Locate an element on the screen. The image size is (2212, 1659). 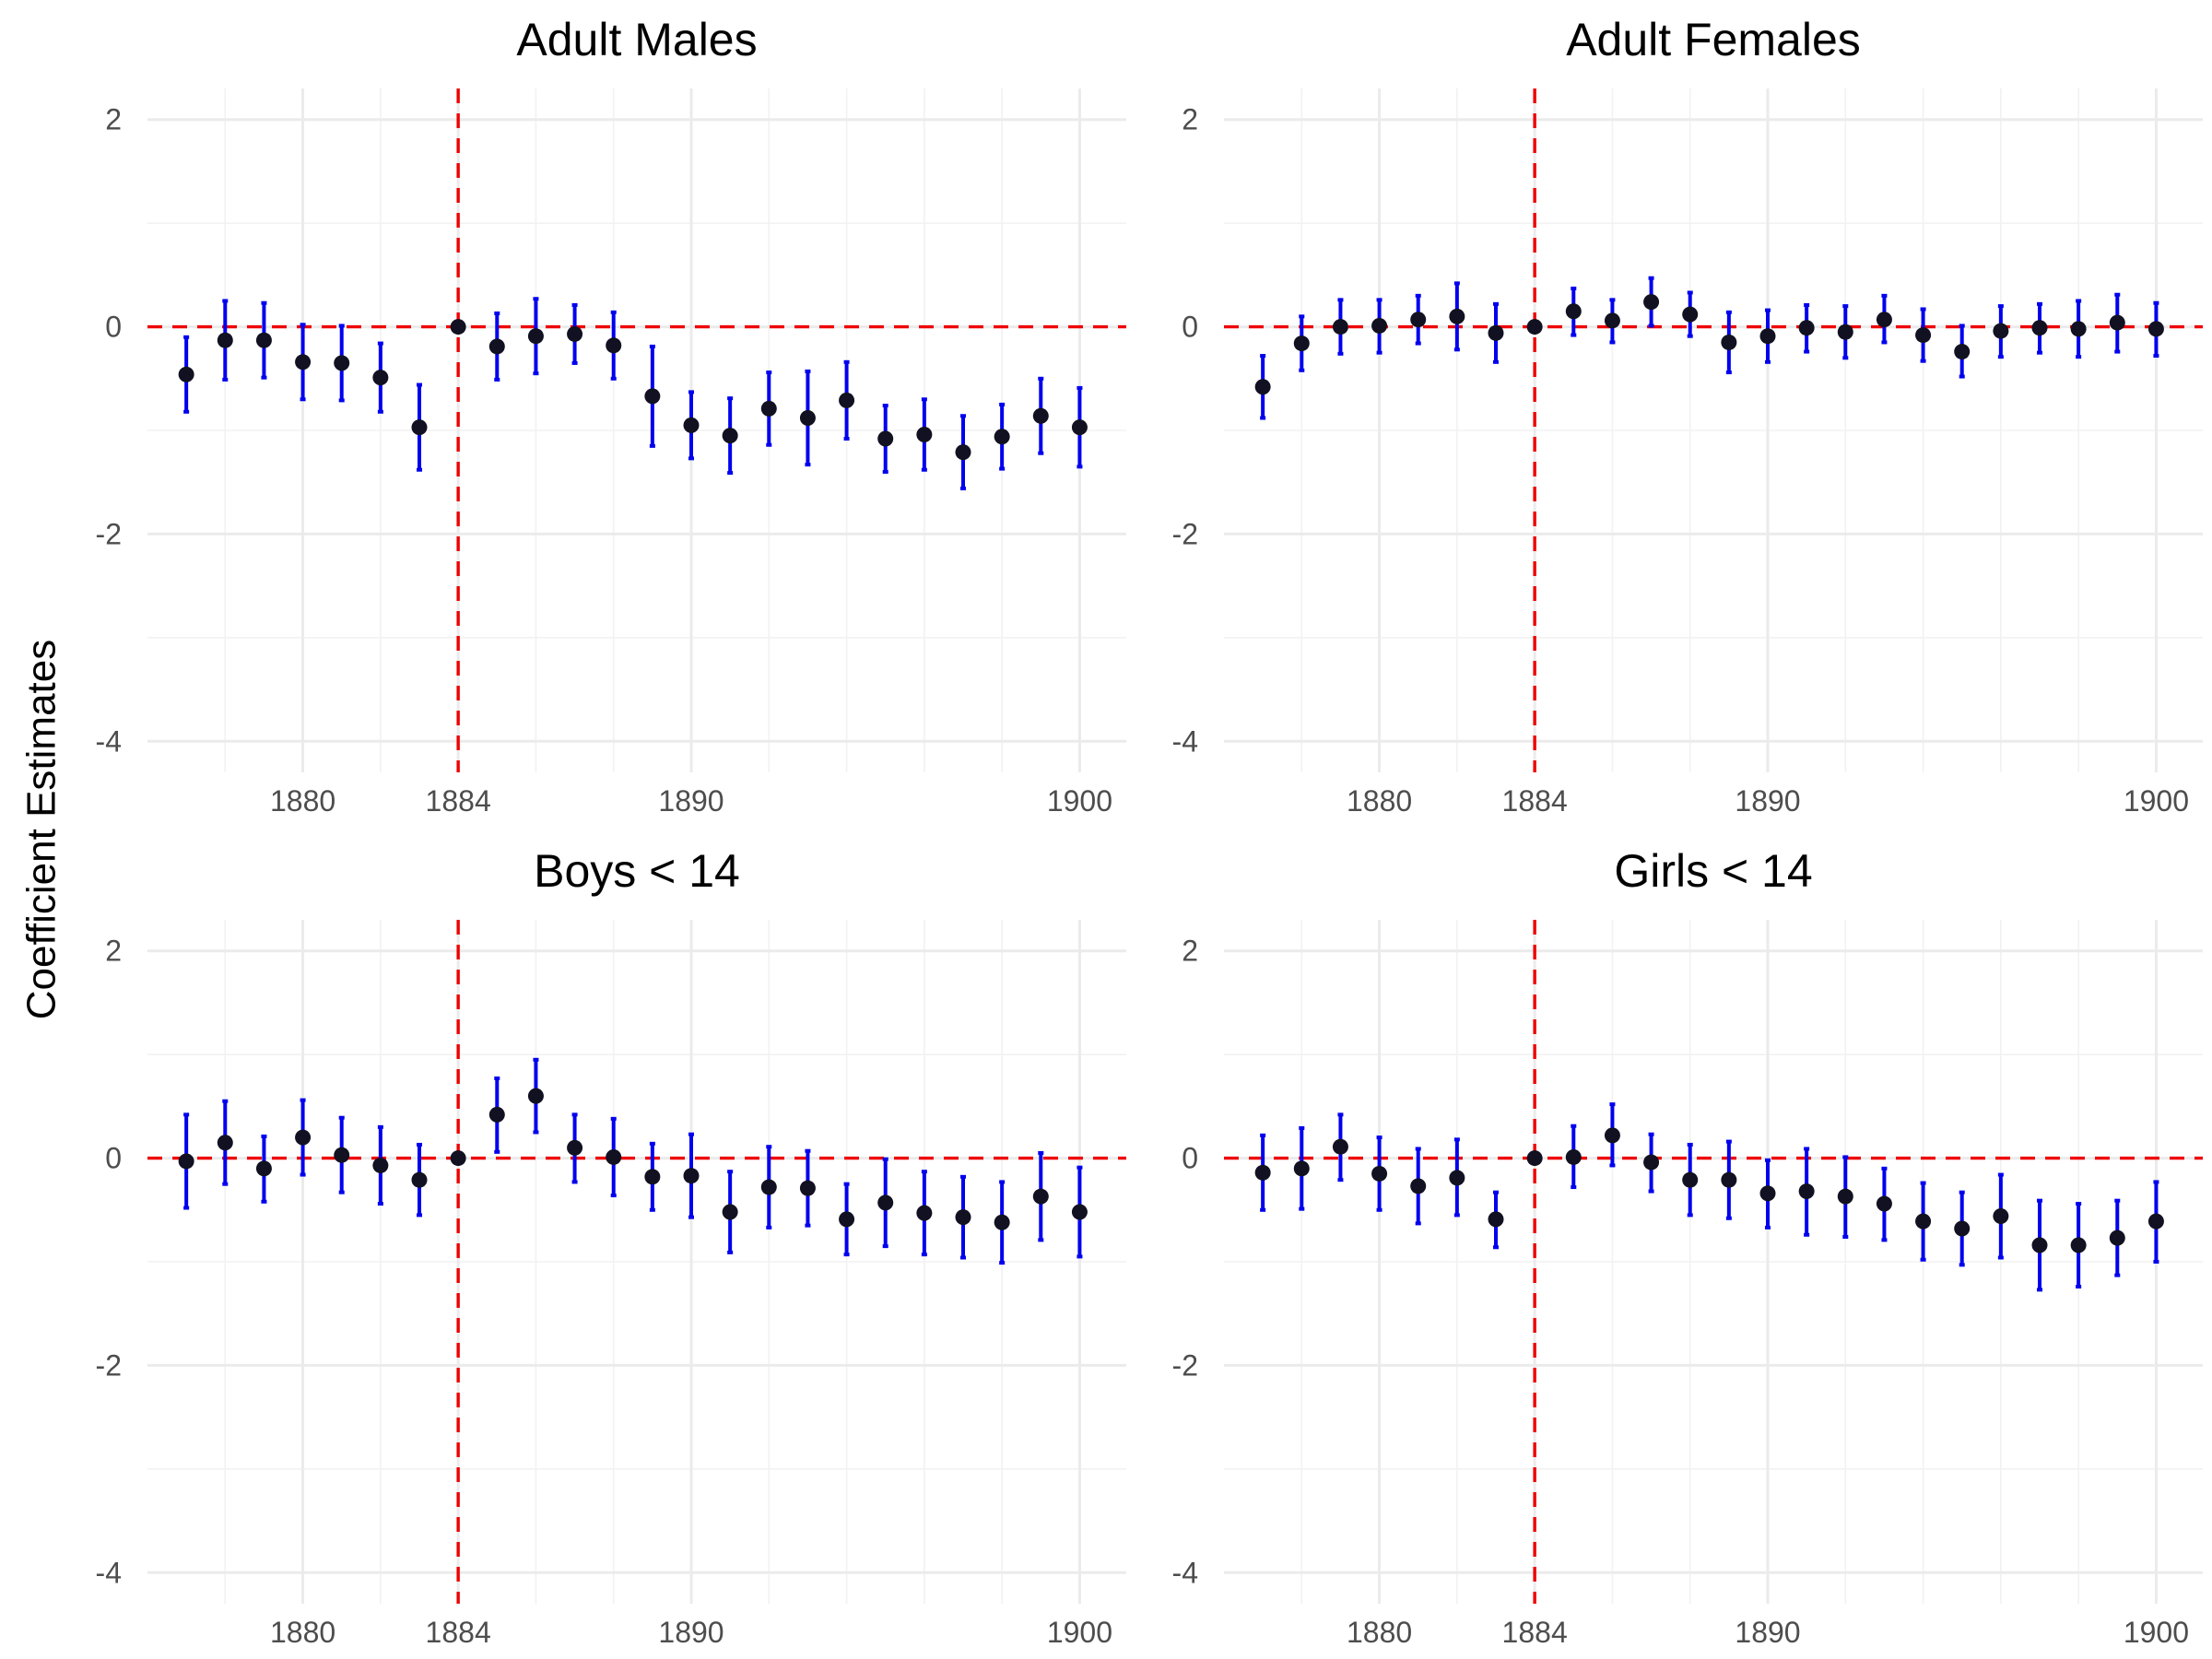
panel-title: Adult Males is located at coordinates (636, 39).